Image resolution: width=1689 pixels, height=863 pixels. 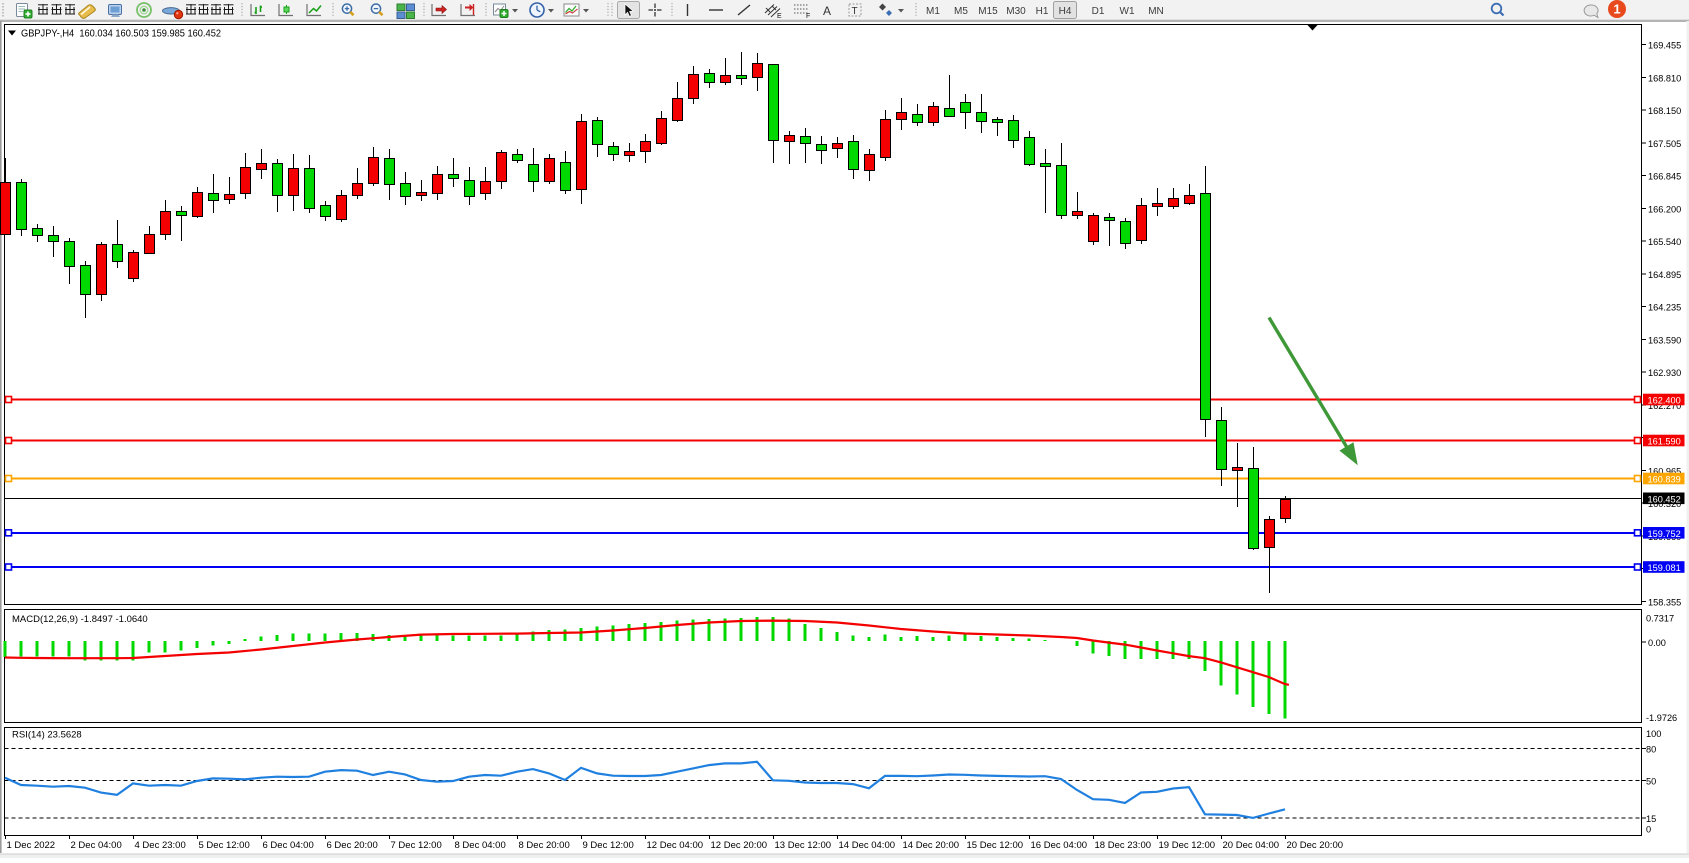 I want to click on svg-text: 158.355, so click(x=1664, y=602).